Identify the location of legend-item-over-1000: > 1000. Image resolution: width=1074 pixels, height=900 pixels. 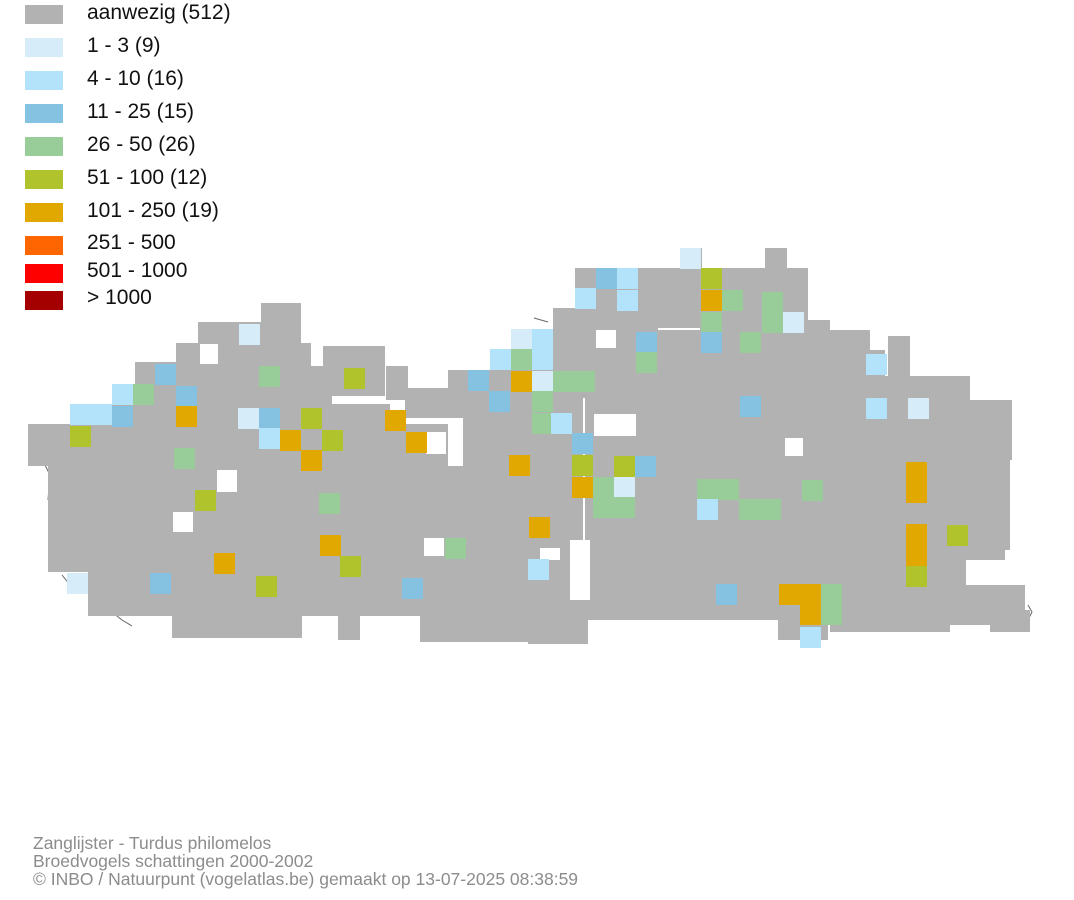
(175, 301).